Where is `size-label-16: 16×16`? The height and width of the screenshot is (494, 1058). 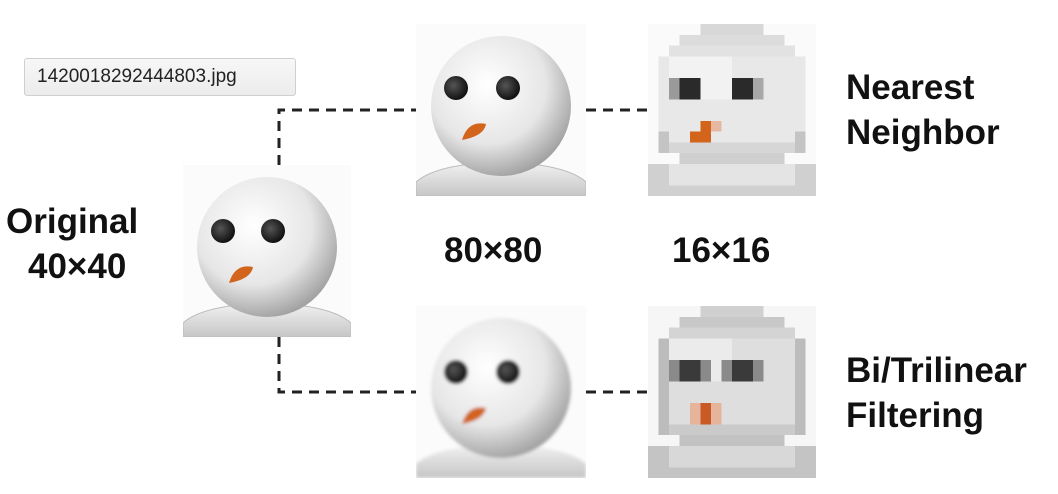
size-label-16: 16×16 is located at coordinates (721, 250).